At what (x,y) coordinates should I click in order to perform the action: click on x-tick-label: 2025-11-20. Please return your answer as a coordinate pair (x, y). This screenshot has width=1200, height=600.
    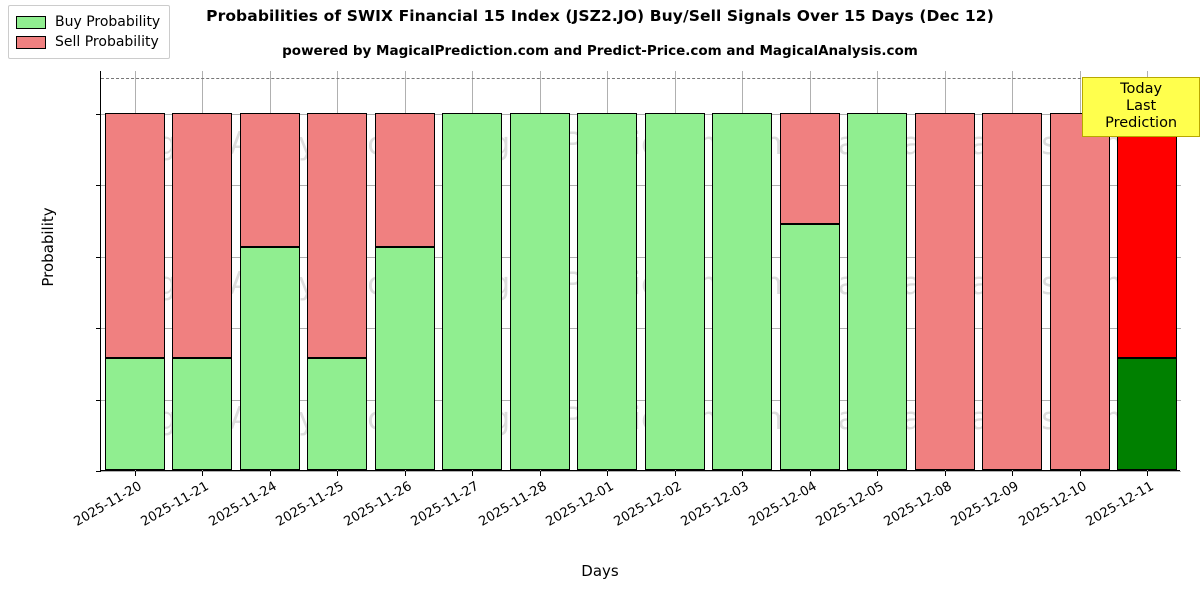
    Looking at the image, I should click on (108, 504).